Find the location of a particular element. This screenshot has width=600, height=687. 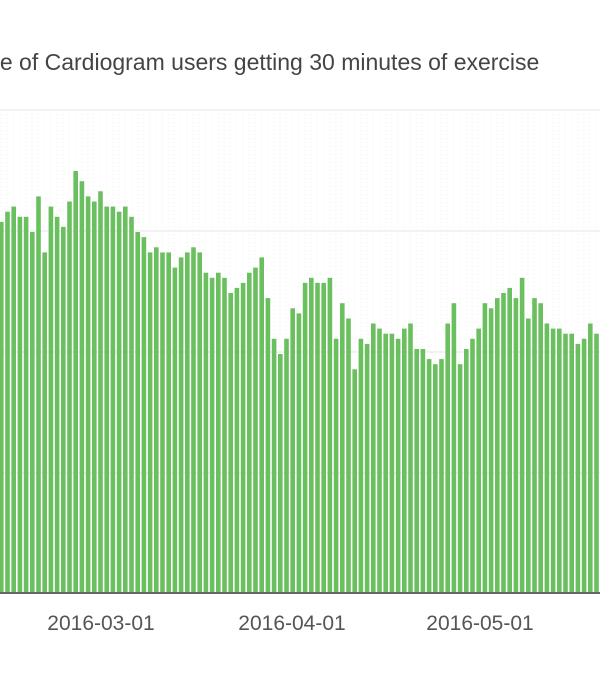

x-tick-layer: 2016-03-01 2016-04-01 2016-05-01 is located at coordinates (290, 623).